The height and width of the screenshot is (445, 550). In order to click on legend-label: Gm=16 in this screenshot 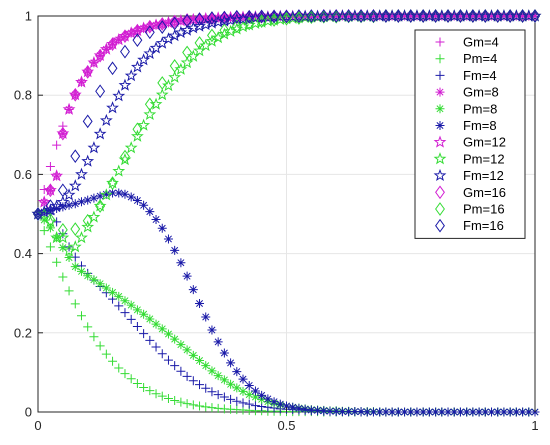, I will do `click(484, 192)`.